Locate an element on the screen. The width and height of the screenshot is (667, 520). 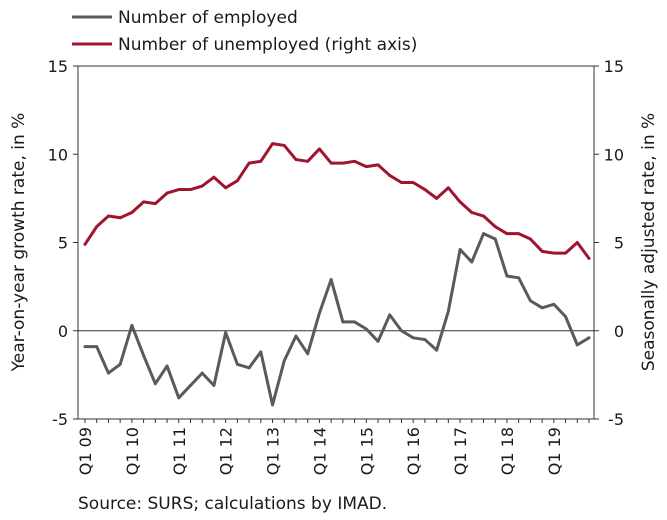
y-axis-right-title: Seasonally adjusted rate, in % is located at coordinates (649, 242).